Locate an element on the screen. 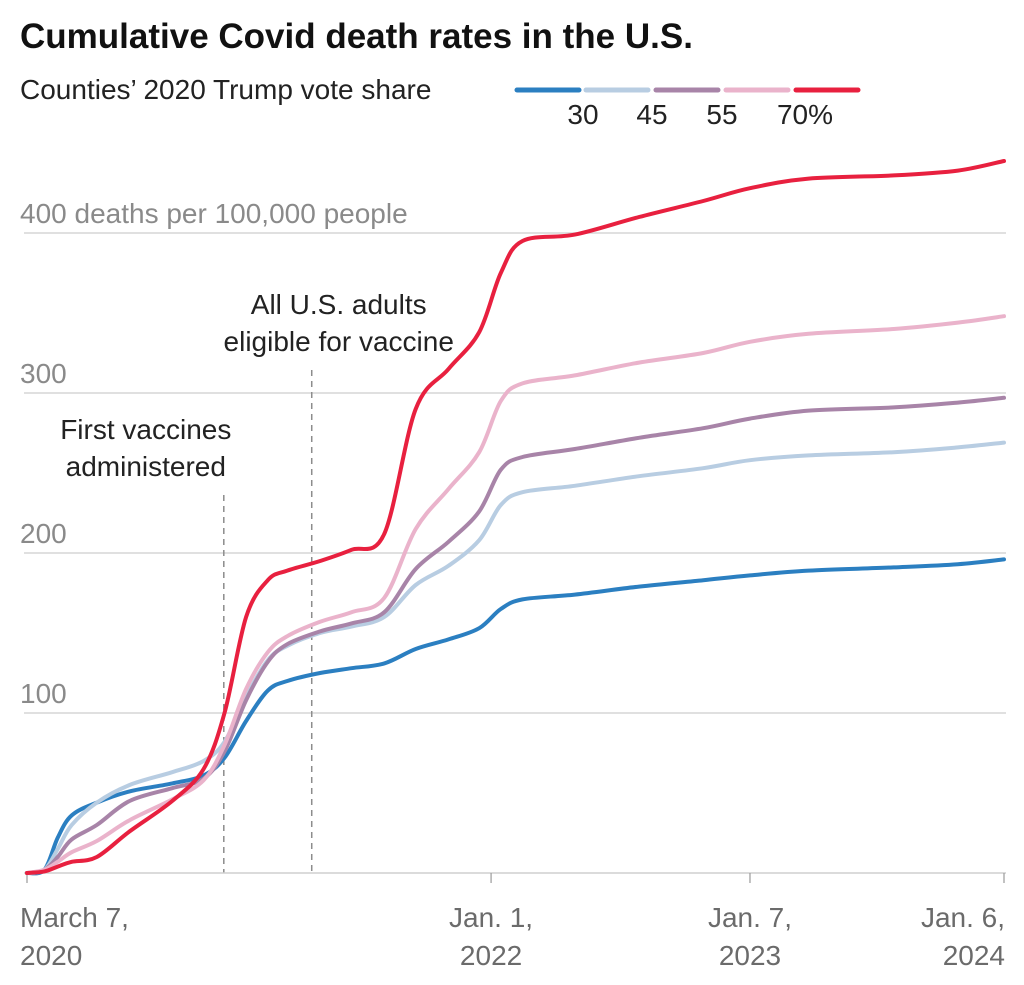  legend: 30 45 55 70% is located at coordinates (687, 108).